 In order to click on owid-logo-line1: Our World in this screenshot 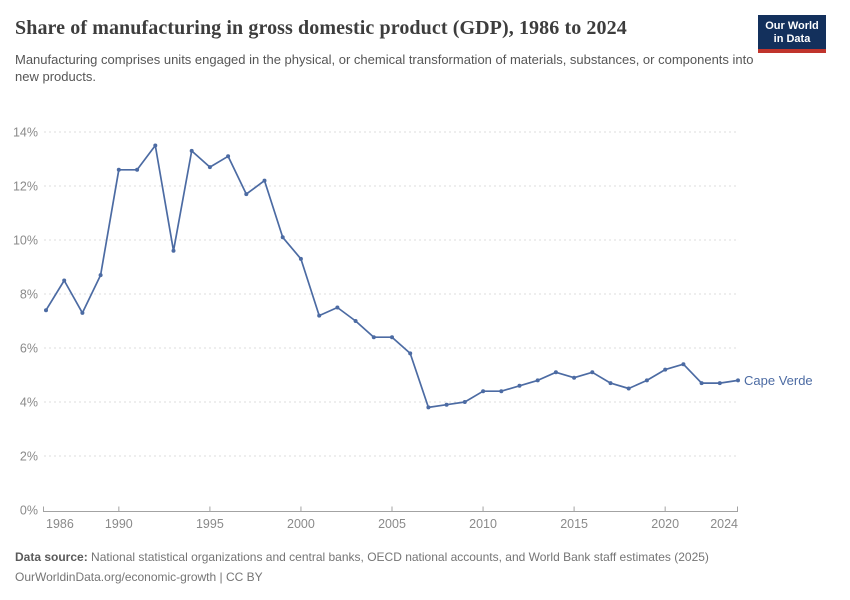, I will do `click(792, 26)`.